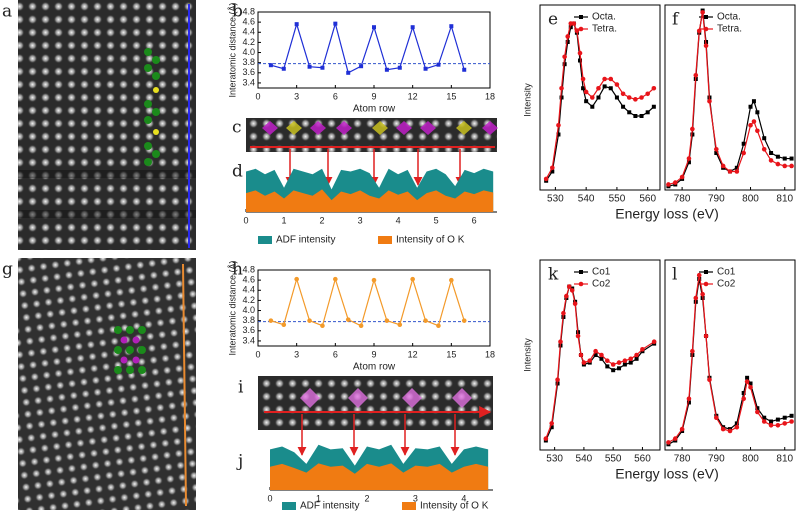 This screenshot has height=514, width=798. I want to click on x-tick-label: 550, so click(613, 459).